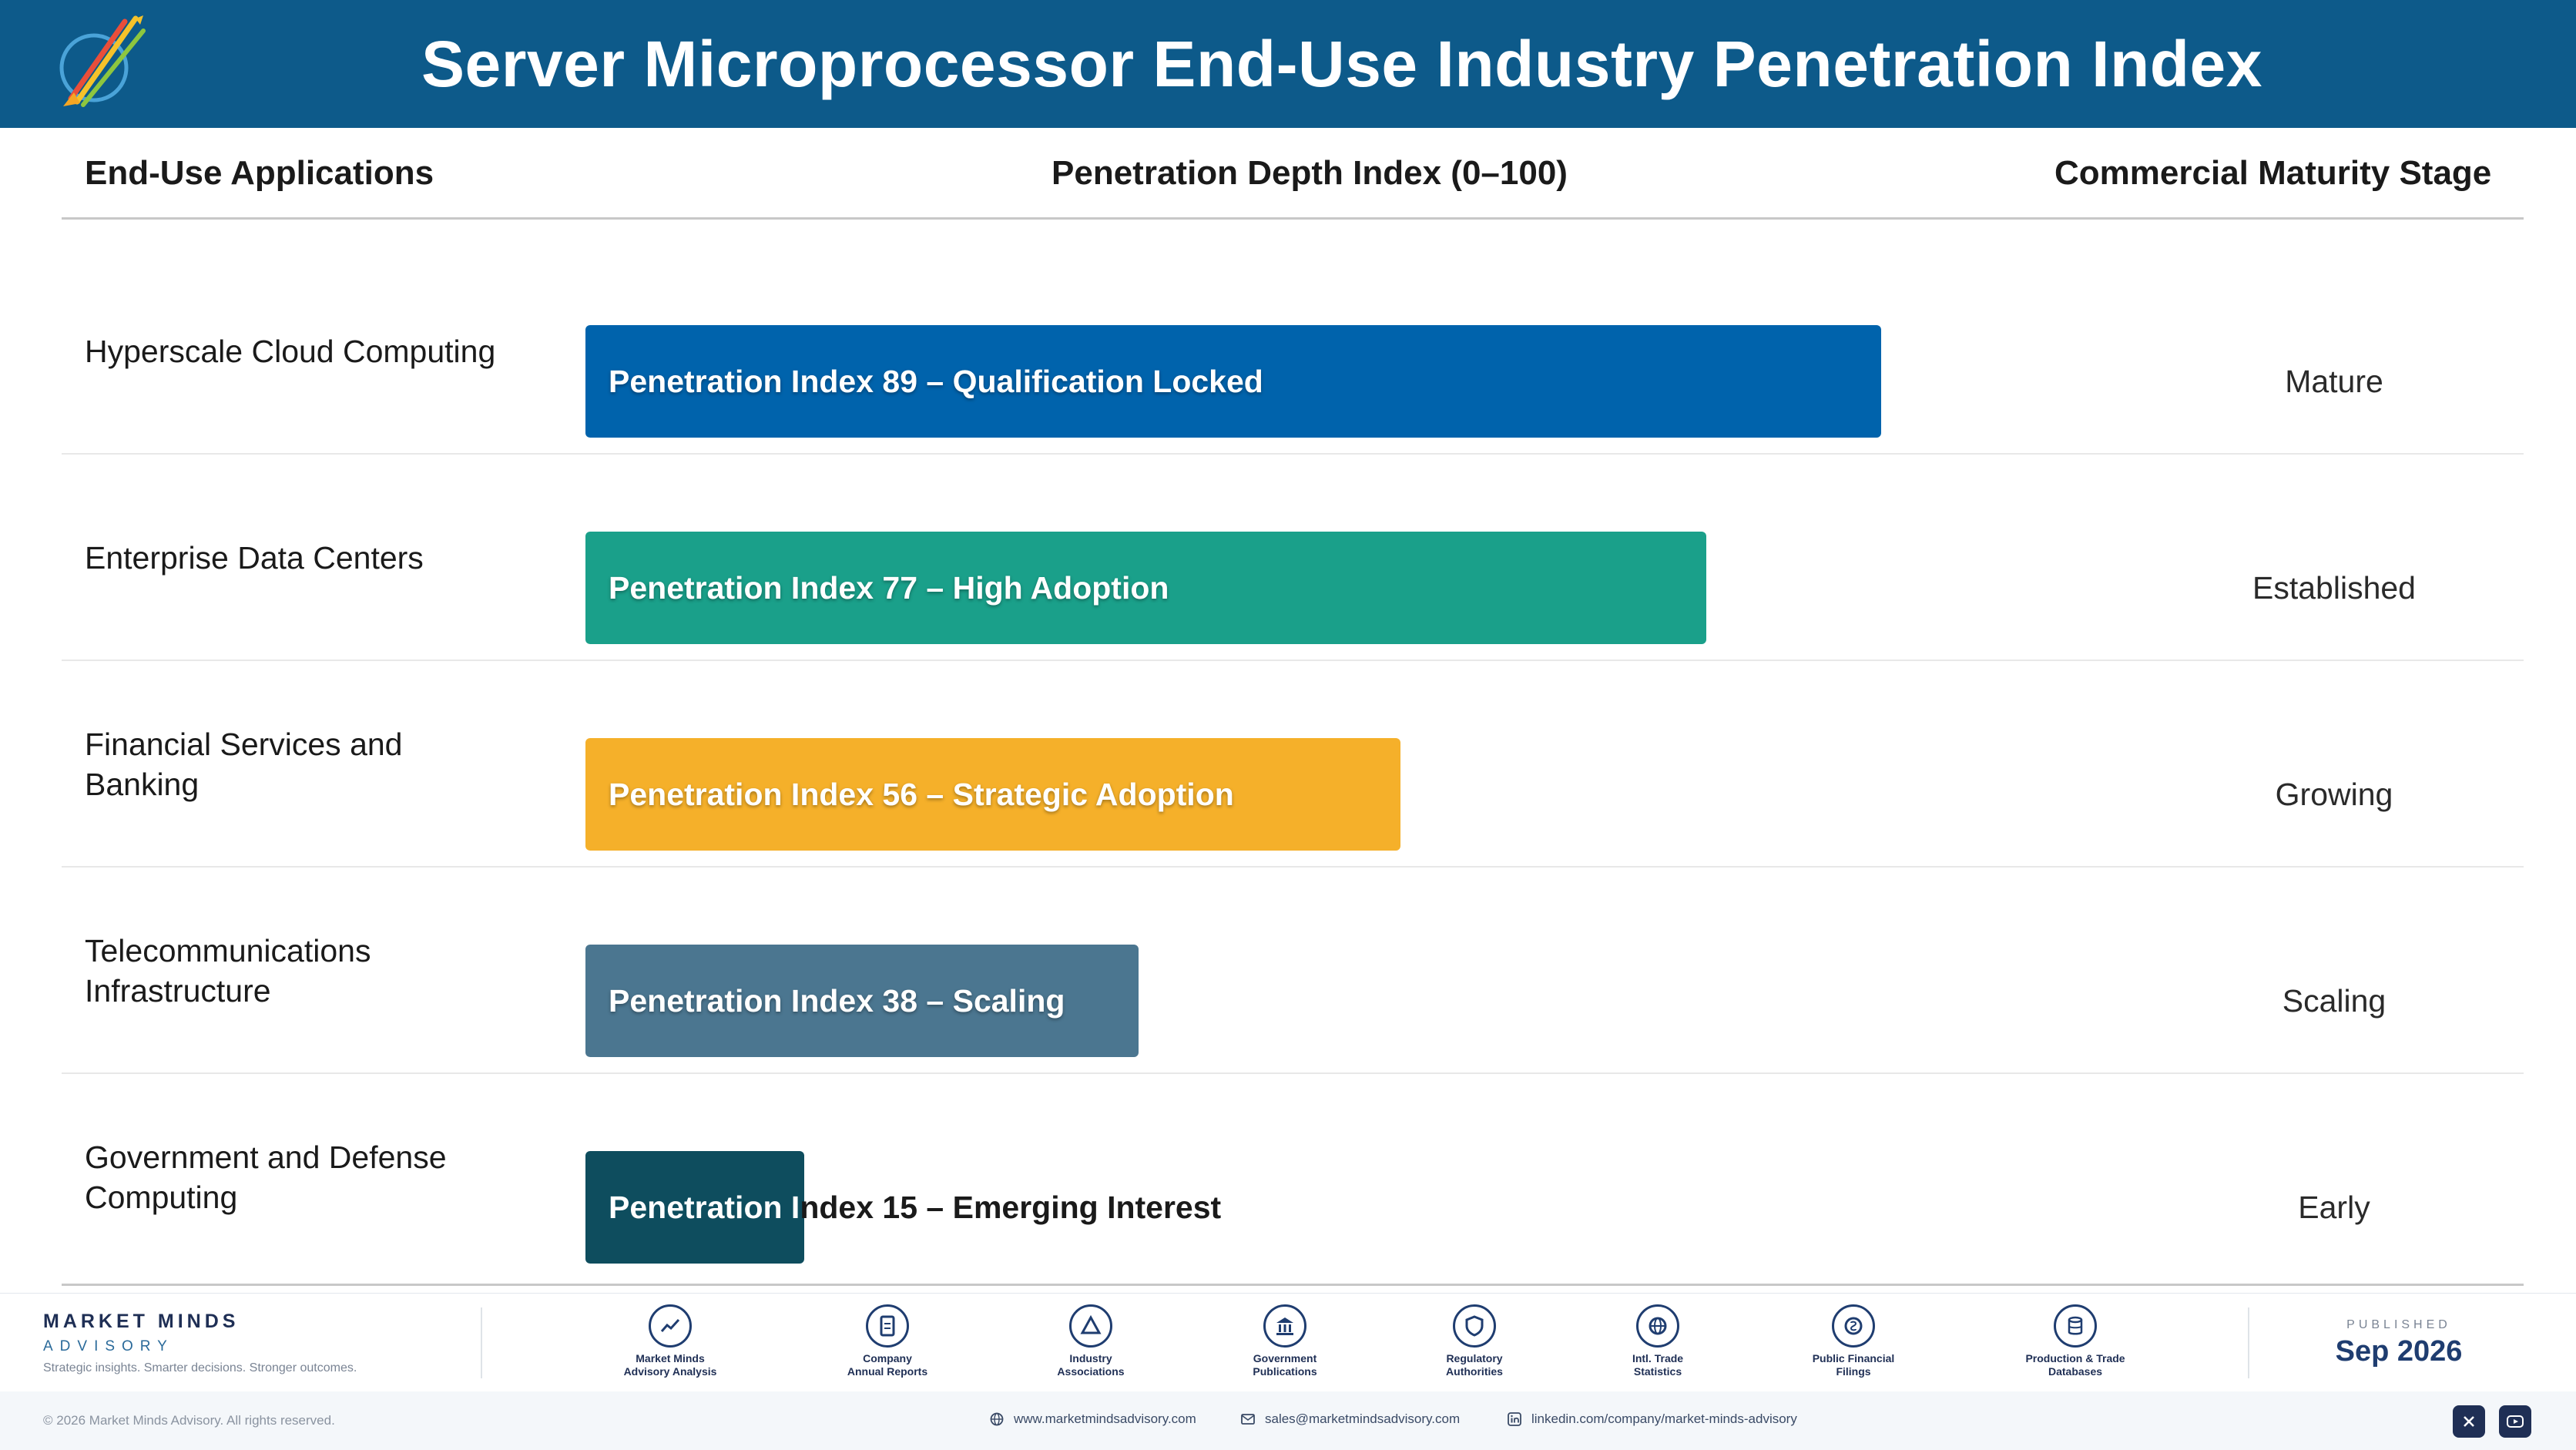 The width and height of the screenshot is (2576, 1450). I want to click on source-item: Regulatory Authorities, so click(1474, 1341).